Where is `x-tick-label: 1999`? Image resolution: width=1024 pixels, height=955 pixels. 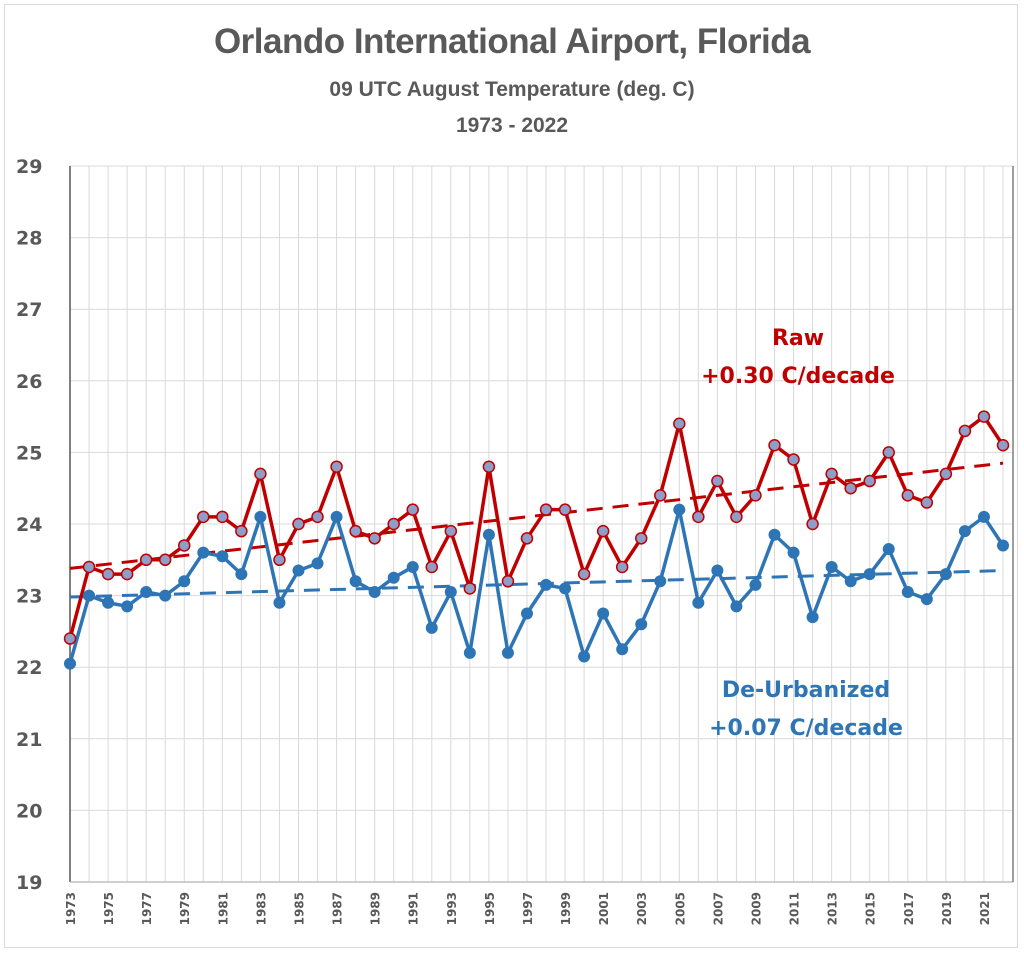 x-tick-label: 1999 is located at coordinates (566, 908).